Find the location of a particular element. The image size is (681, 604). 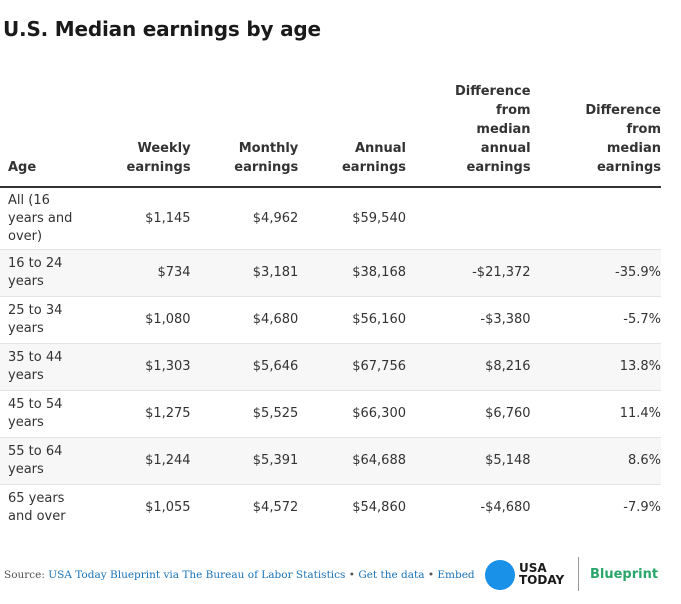

monthly-cell: $4,572 is located at coordinates (275, 507).